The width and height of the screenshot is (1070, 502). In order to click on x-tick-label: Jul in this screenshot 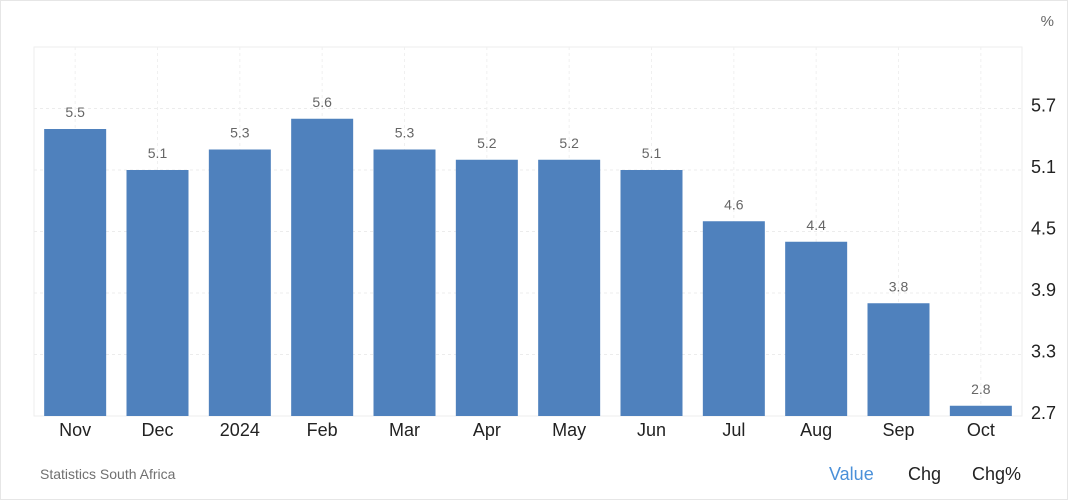, I will do `click(733, 430)`.